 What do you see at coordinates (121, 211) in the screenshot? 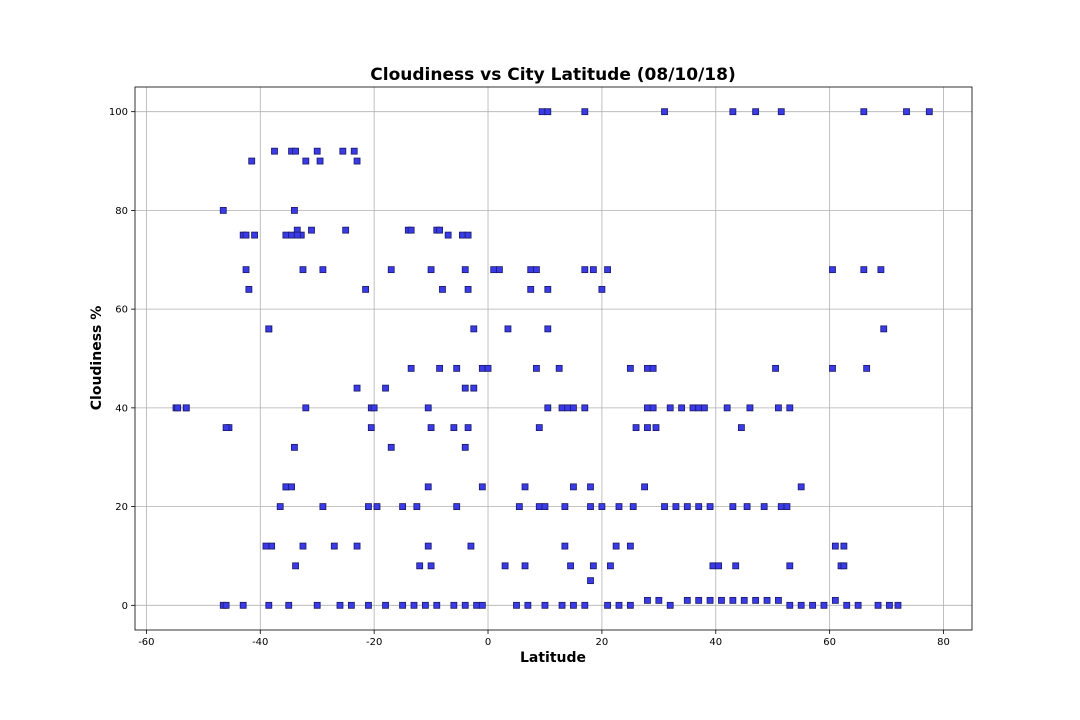
I see `y-tick-label: 80` at bounding box center [121, 211].